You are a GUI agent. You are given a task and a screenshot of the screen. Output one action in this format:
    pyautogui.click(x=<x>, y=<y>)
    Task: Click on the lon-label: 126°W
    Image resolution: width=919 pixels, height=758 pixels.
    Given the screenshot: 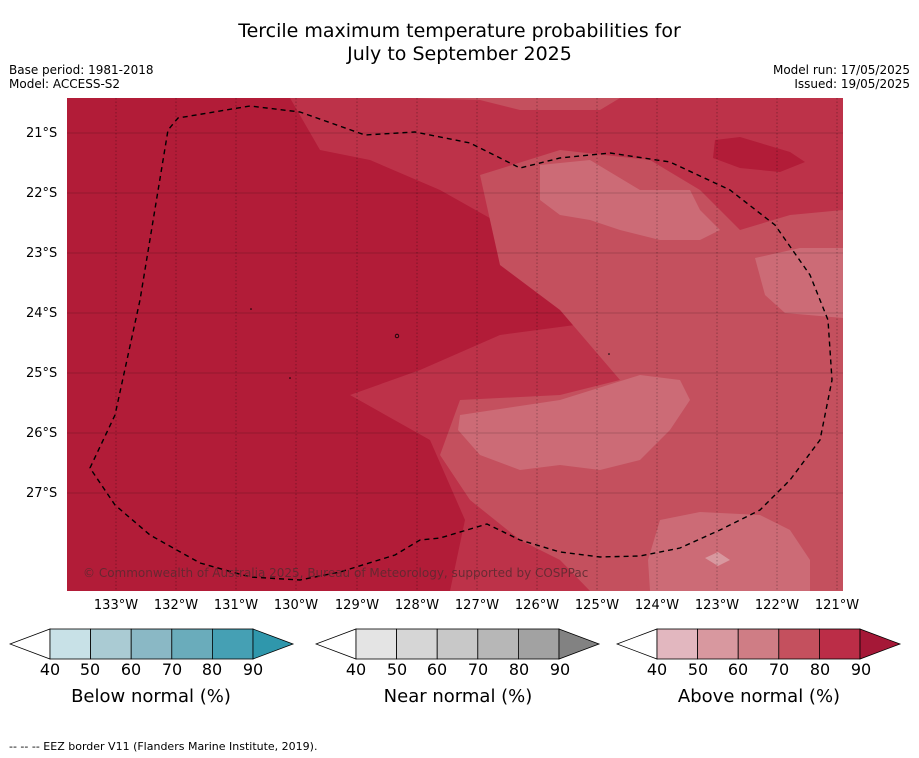 What is the action you would take?
    pyautogui.click(x=537, y=605)
    